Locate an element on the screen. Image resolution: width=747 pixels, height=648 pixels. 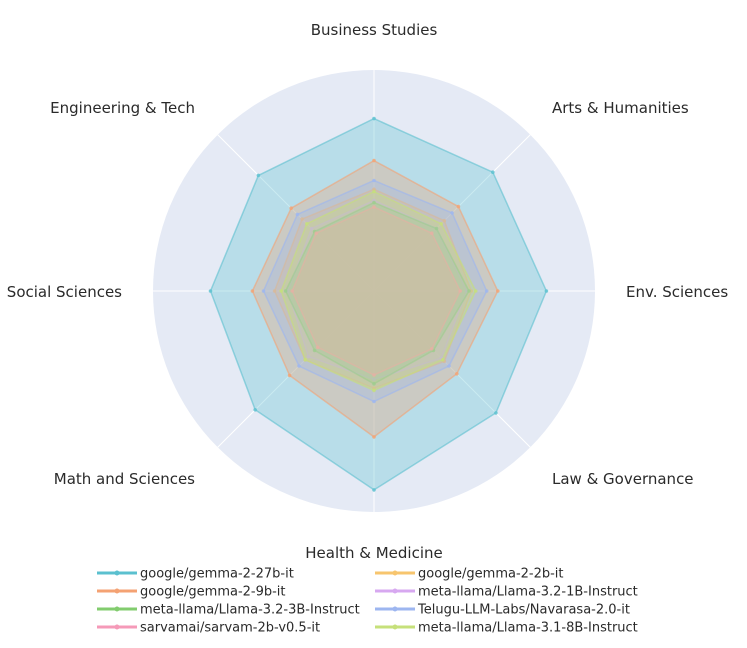
legend-label: google/gemma-2-2b-it is located at coordinates (491, 574).